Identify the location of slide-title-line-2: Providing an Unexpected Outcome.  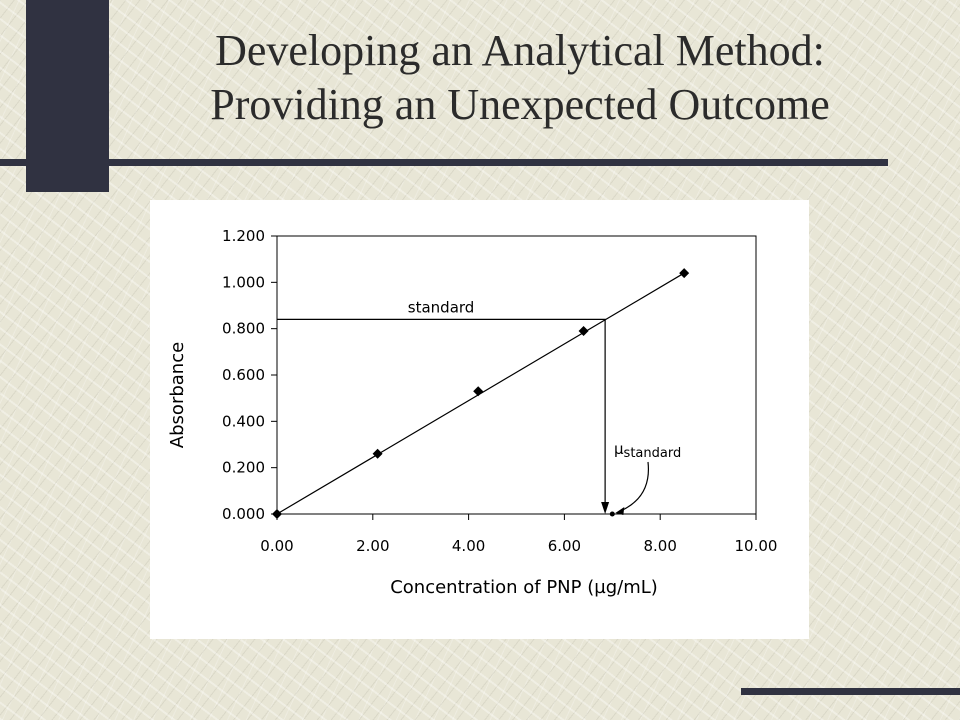
(520, 104).